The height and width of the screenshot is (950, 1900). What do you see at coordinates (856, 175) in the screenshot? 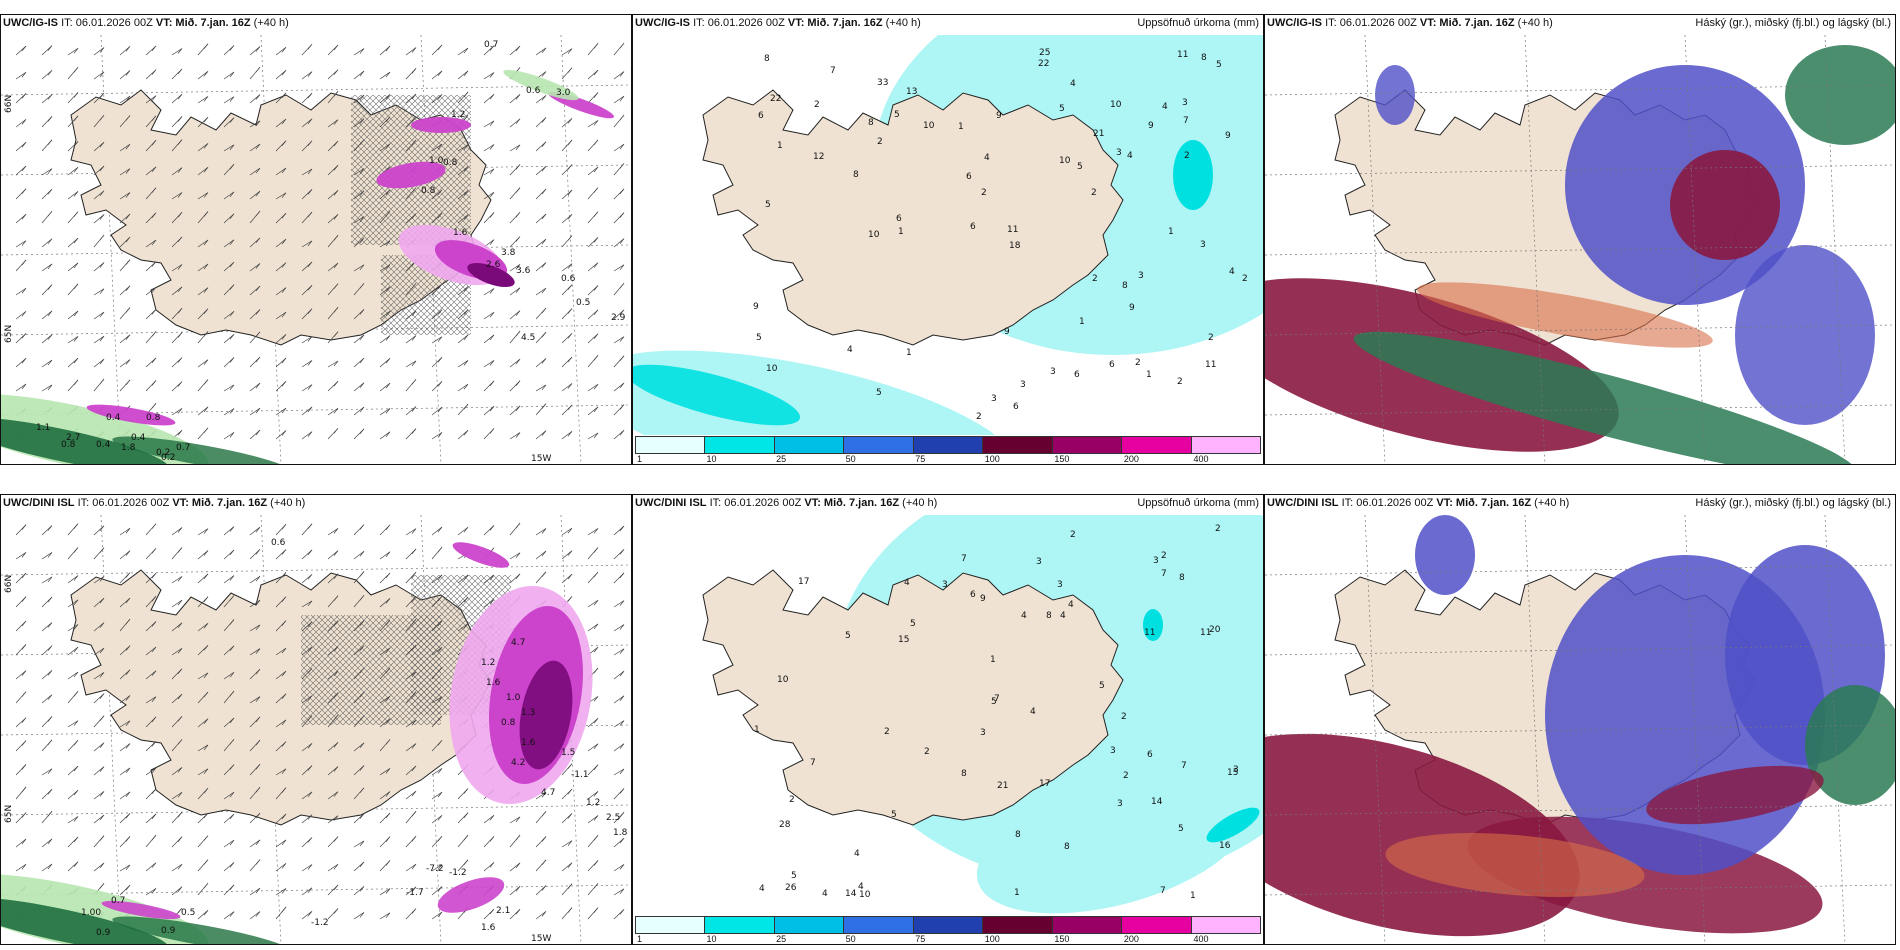
I see `map-label: 8` at bounding box center [856, 175].